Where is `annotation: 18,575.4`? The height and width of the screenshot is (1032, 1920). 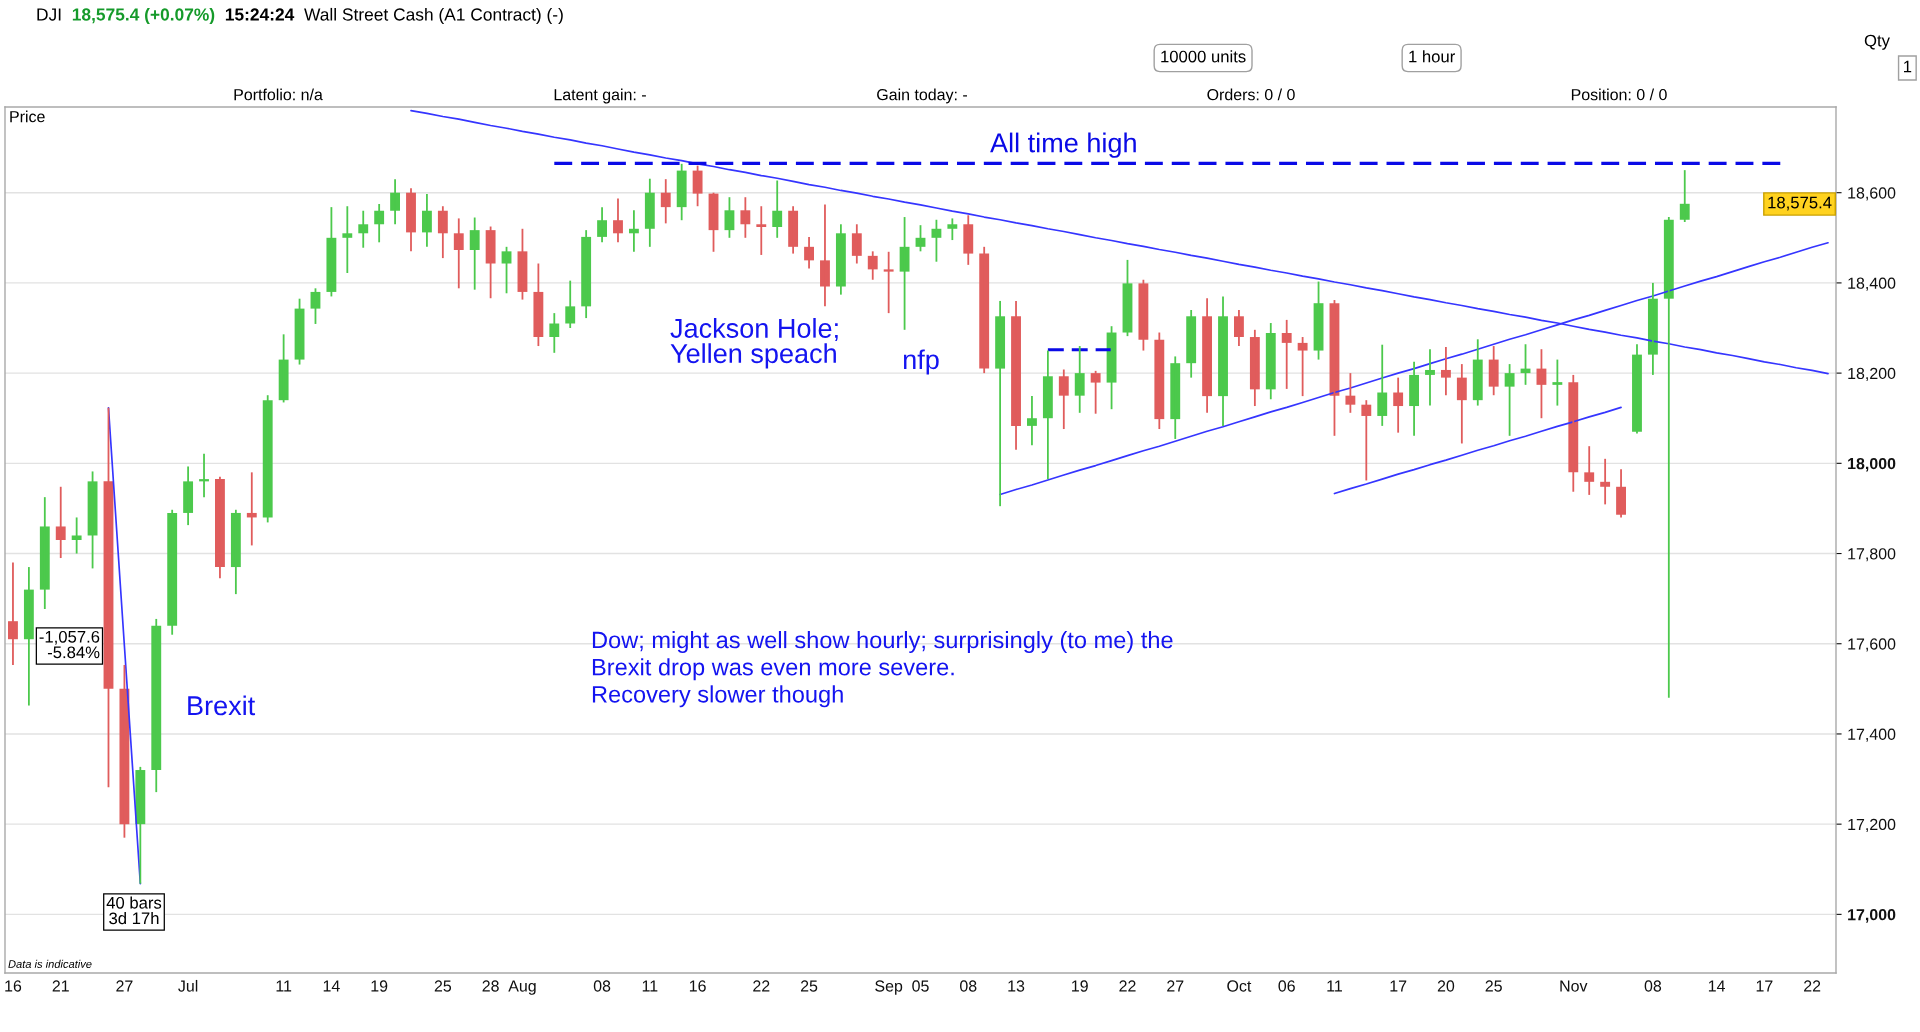 annotation: 18,575.4 is located at coordinates (1800, 203).